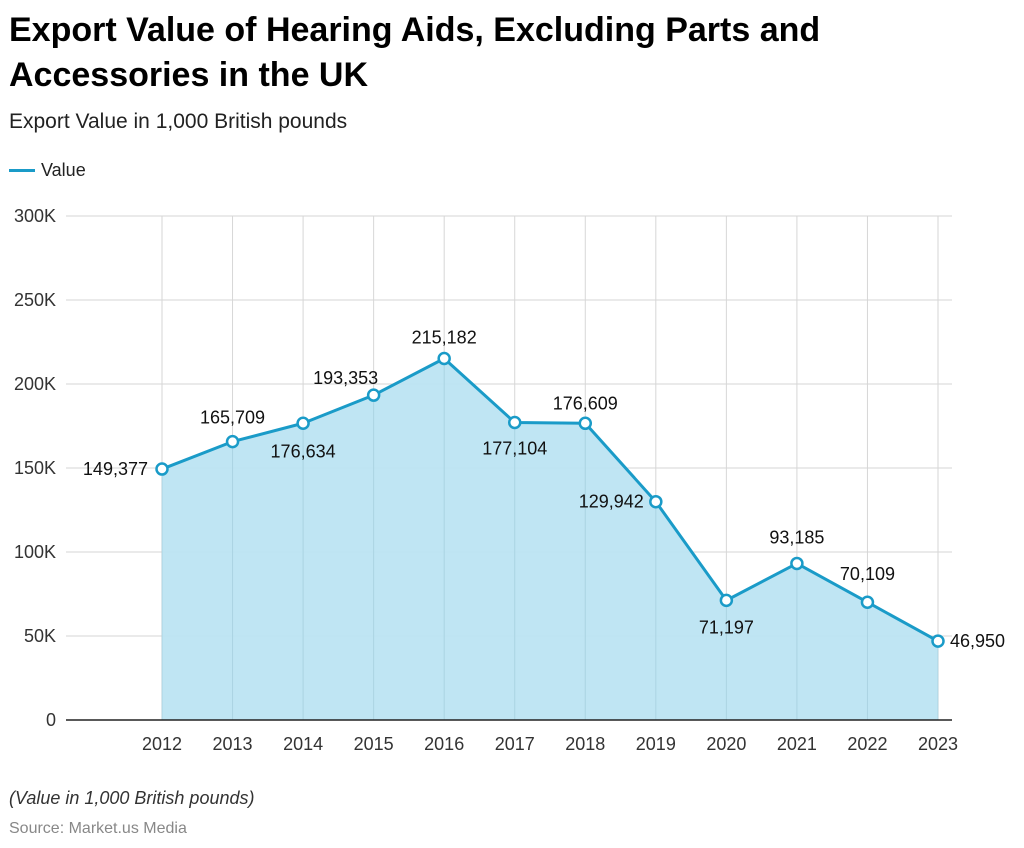 This screenshot has width=1024, height=848. Describe the element at coordinates (444, 337) in the screenshot. I see `data-label: 215,182` at that location.